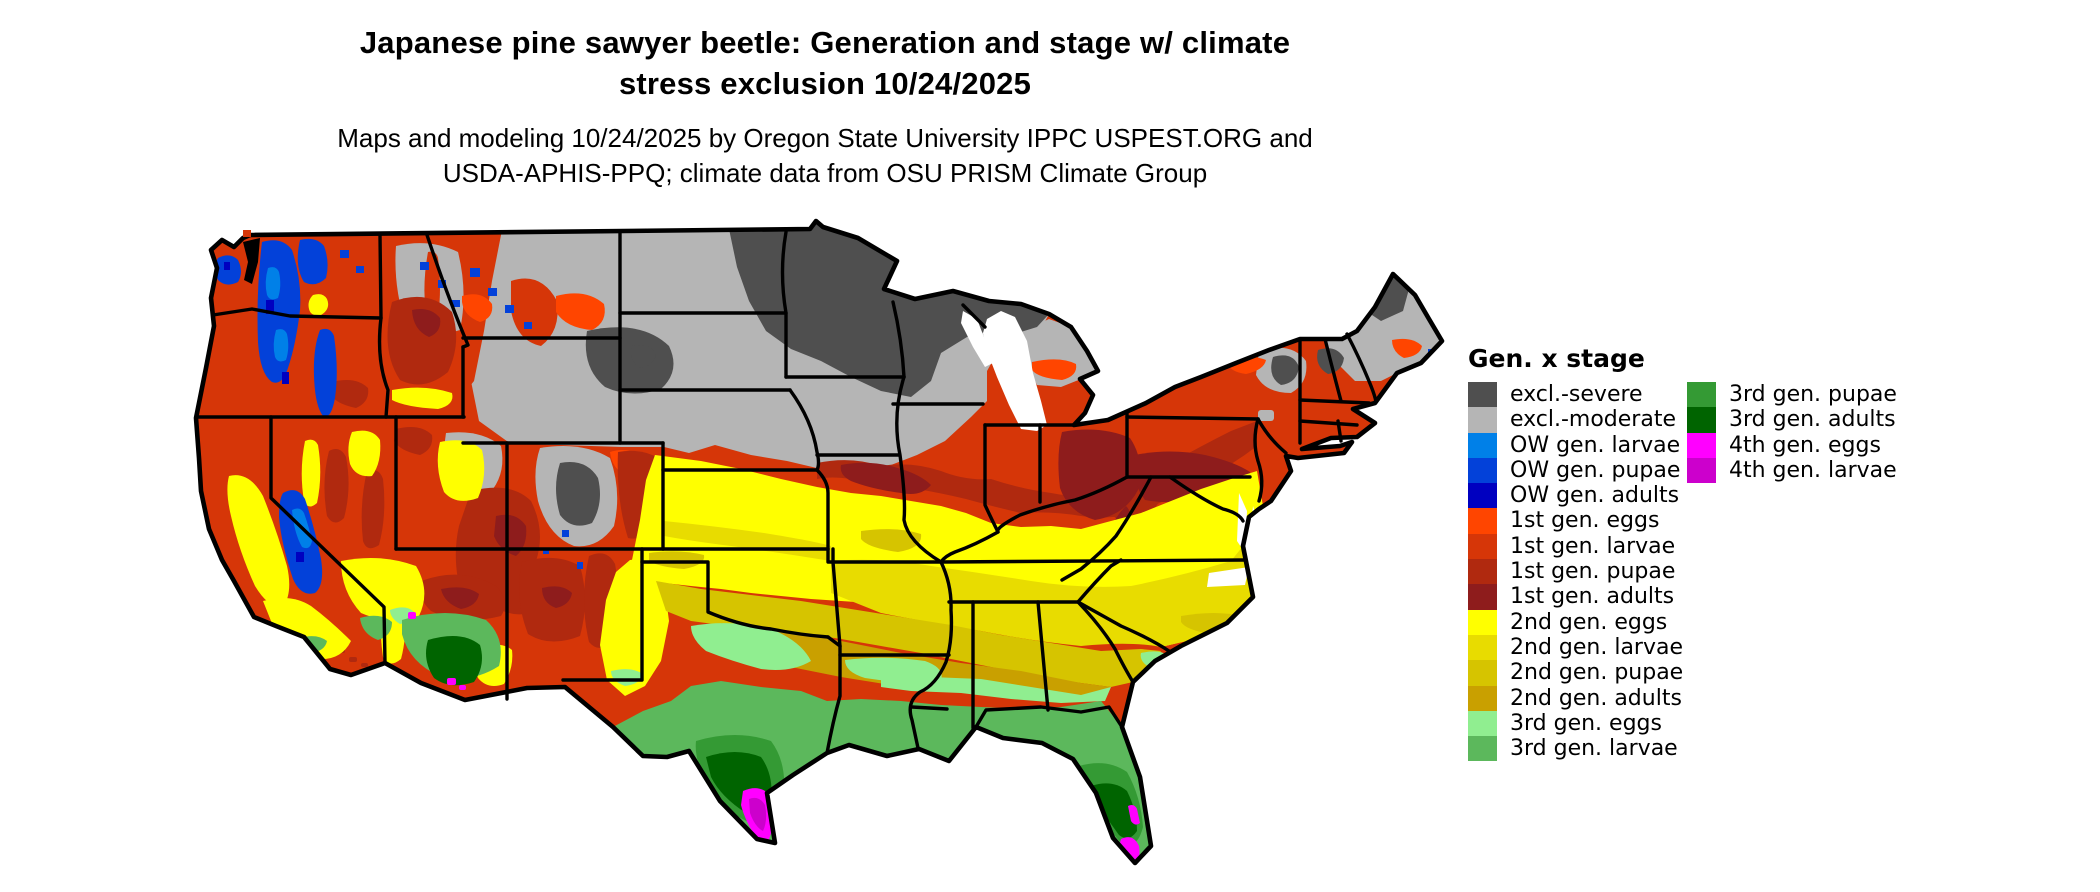  I want to click on legend-label: 4th gen. eggs, so click(1805, 445).